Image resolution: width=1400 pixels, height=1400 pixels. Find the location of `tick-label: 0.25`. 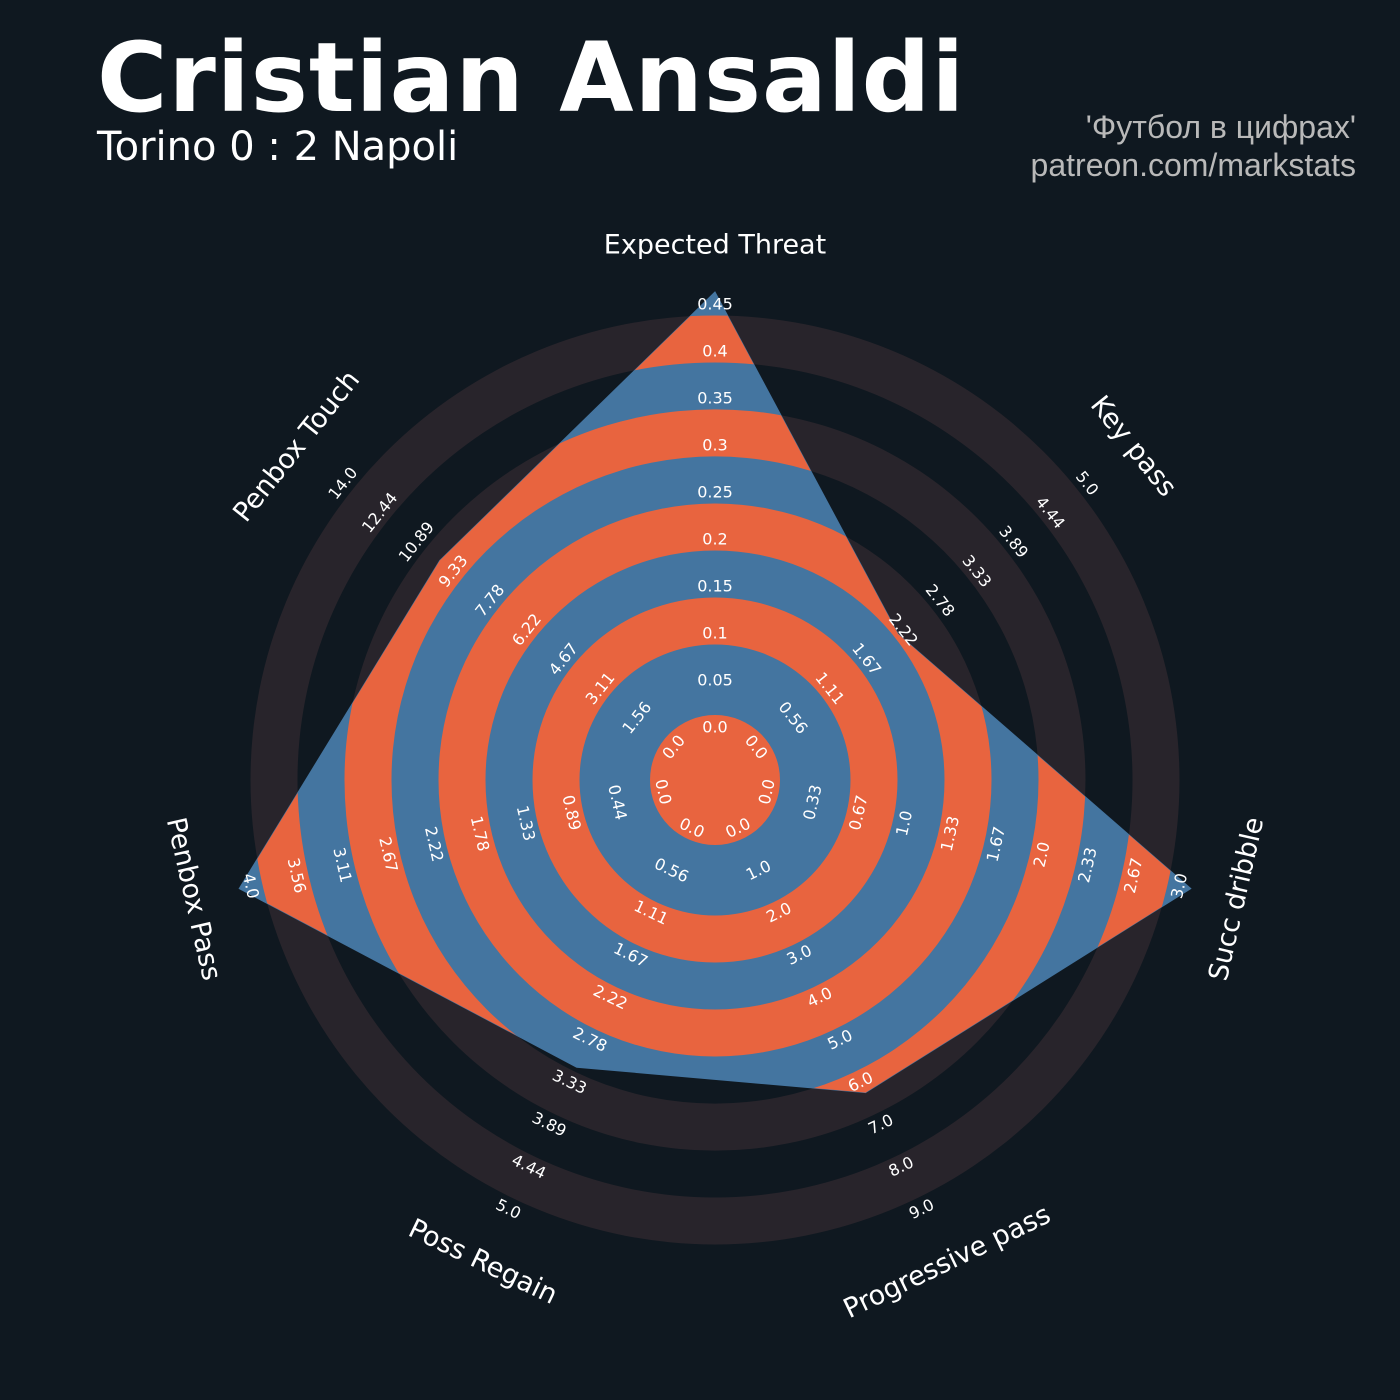

tick-label: 0.25 is located at coordinates (715, 492).